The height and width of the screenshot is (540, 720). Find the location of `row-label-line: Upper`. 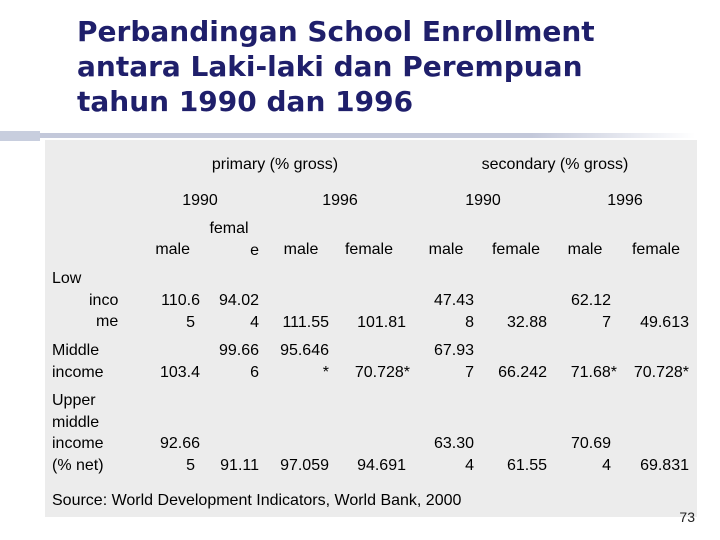

row-label-line: Upper is located at coordinates (74, 400).